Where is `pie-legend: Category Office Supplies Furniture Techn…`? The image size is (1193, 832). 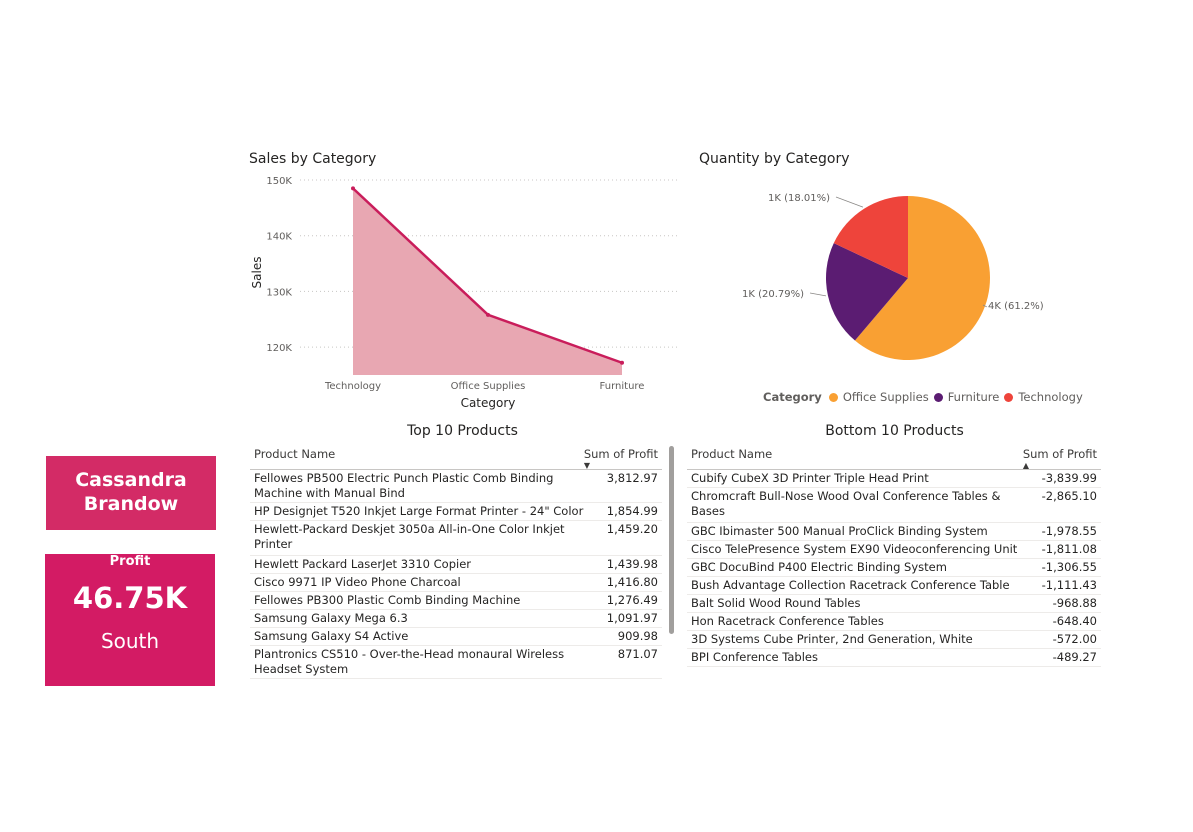
pie-legend: Category Office Supplies Furniture Techn… is located at coordinates (923, 397).